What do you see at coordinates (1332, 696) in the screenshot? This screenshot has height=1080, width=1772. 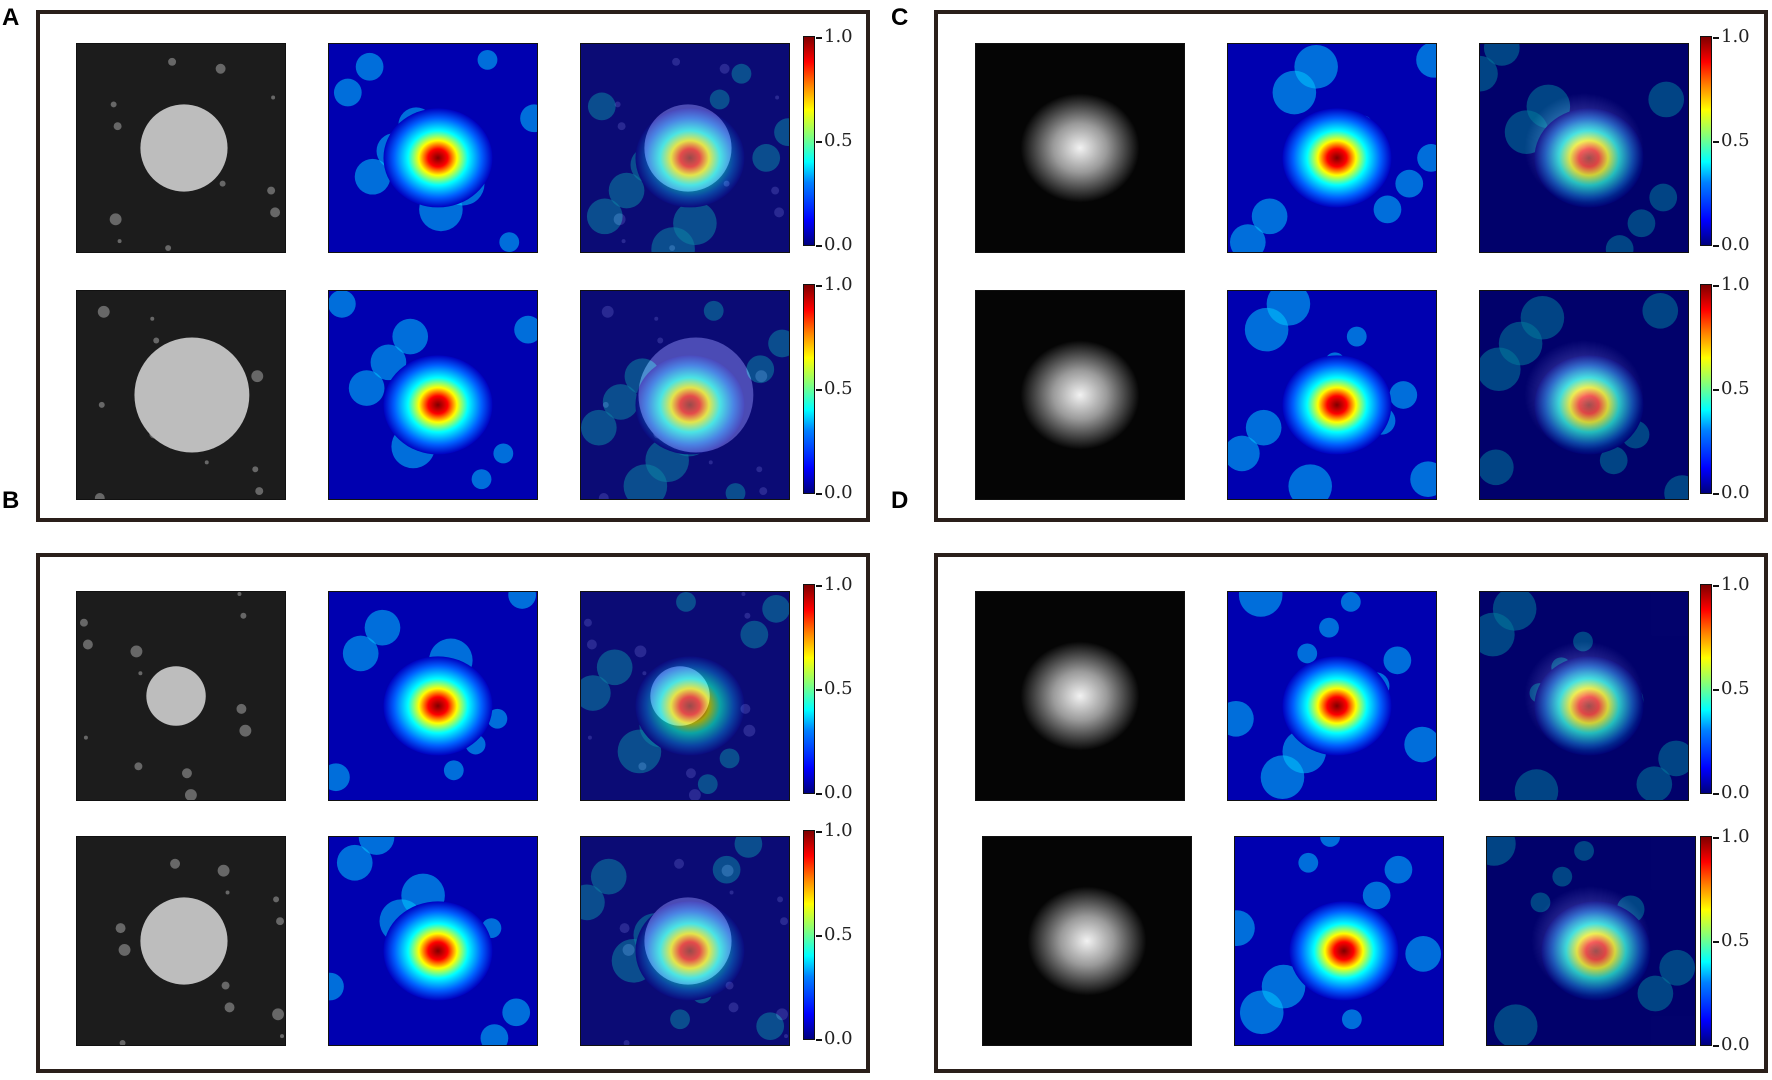 I see `panel-d-row1-heatmap` at bounding box center [1332, 696].